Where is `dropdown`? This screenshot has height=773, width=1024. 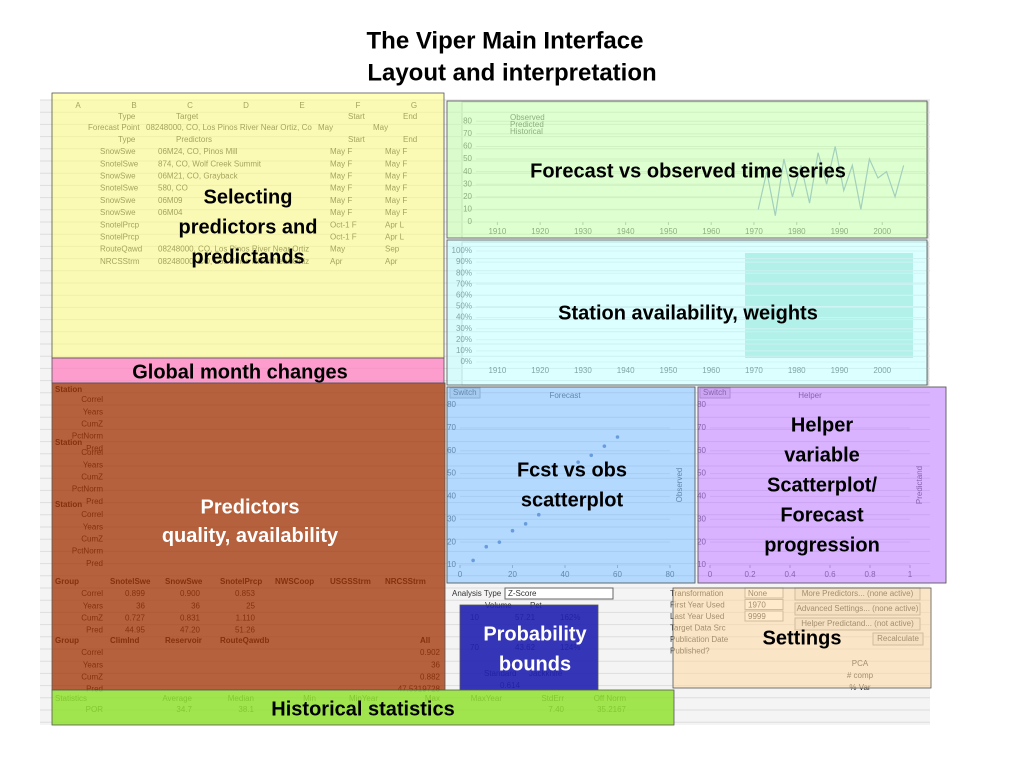
dropdown is located at coordinates (559, 593).